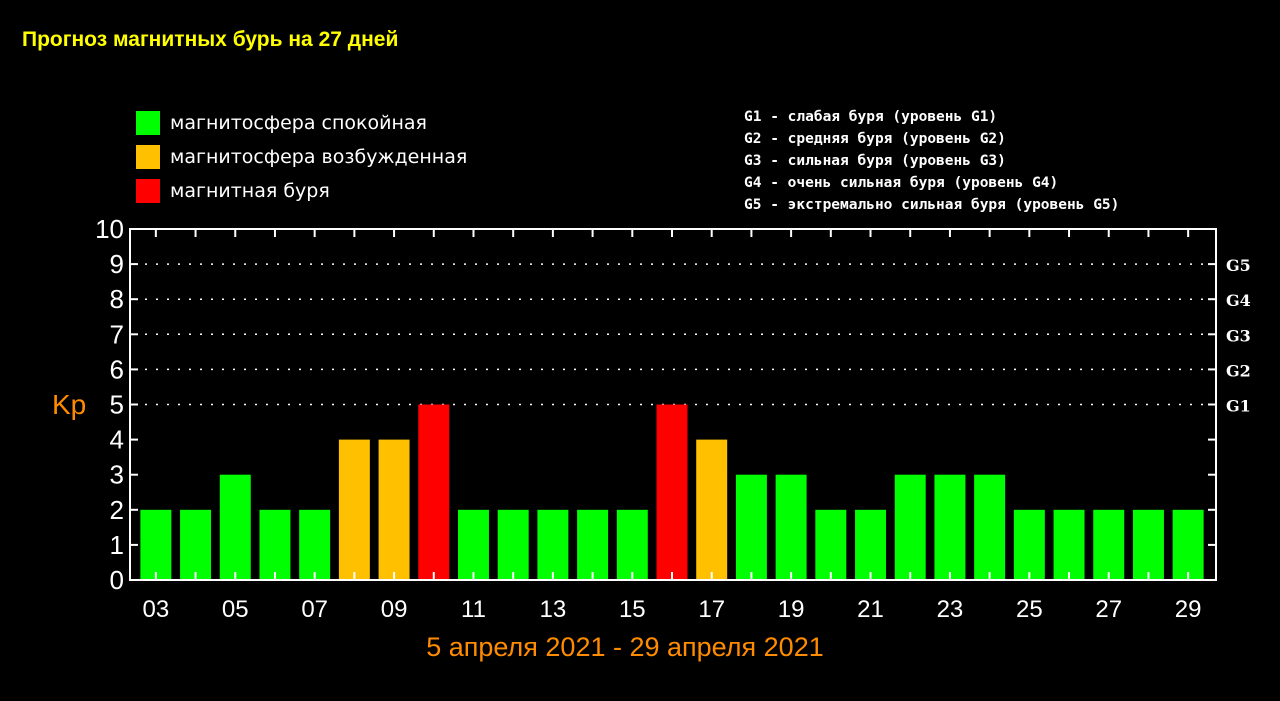  Describe the element at coordinates (394, 609) in the screenshot. I see `x-tick-label-09: 09` at that location.